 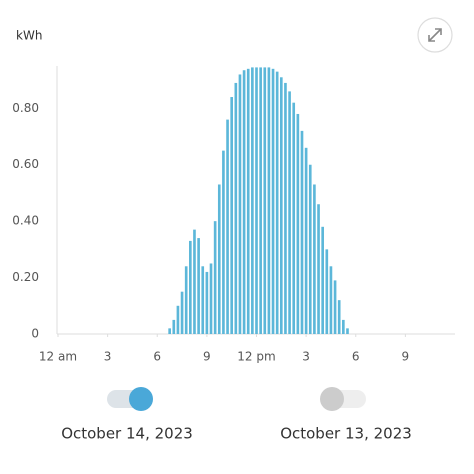 What do you see at coordinates (346, 434) in the screenshot?
I see `toggle-label: October 13, 2023` at bounding box center [346, 434].